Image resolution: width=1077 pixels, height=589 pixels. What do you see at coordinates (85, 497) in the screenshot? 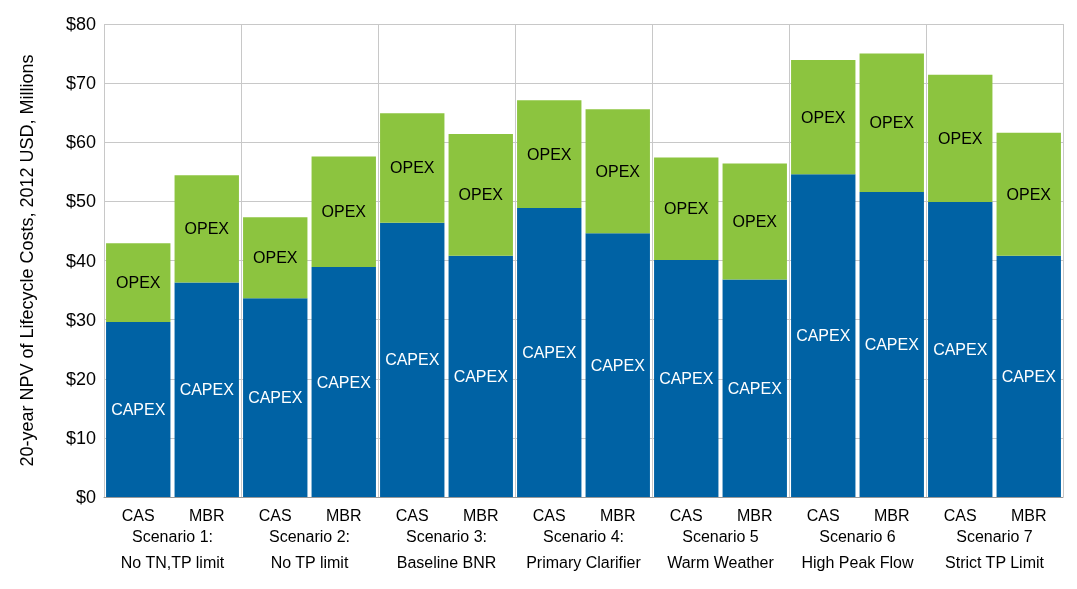
I see `y-tick-label: $0` at bounding box center [85, 497].